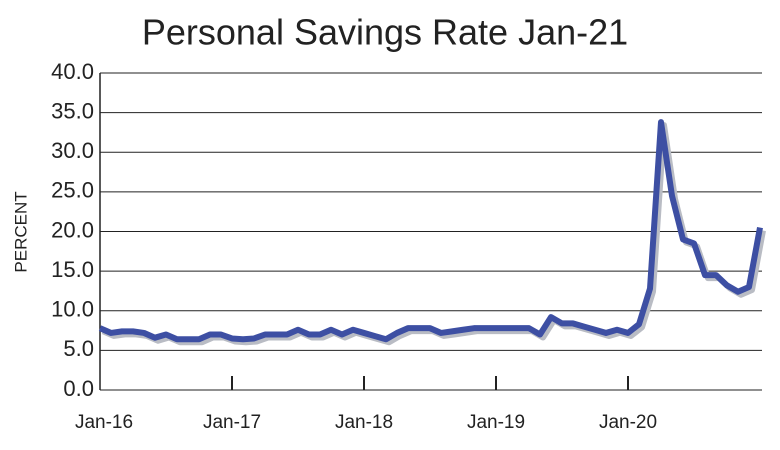  I want to click on y-tick-label: 5.0, so click(78, 348).